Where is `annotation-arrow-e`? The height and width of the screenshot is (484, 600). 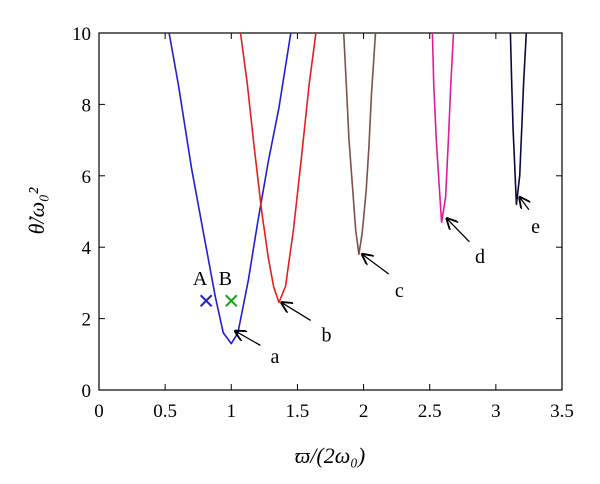 annotation-arrow-e is located at coordinates (524, 204).